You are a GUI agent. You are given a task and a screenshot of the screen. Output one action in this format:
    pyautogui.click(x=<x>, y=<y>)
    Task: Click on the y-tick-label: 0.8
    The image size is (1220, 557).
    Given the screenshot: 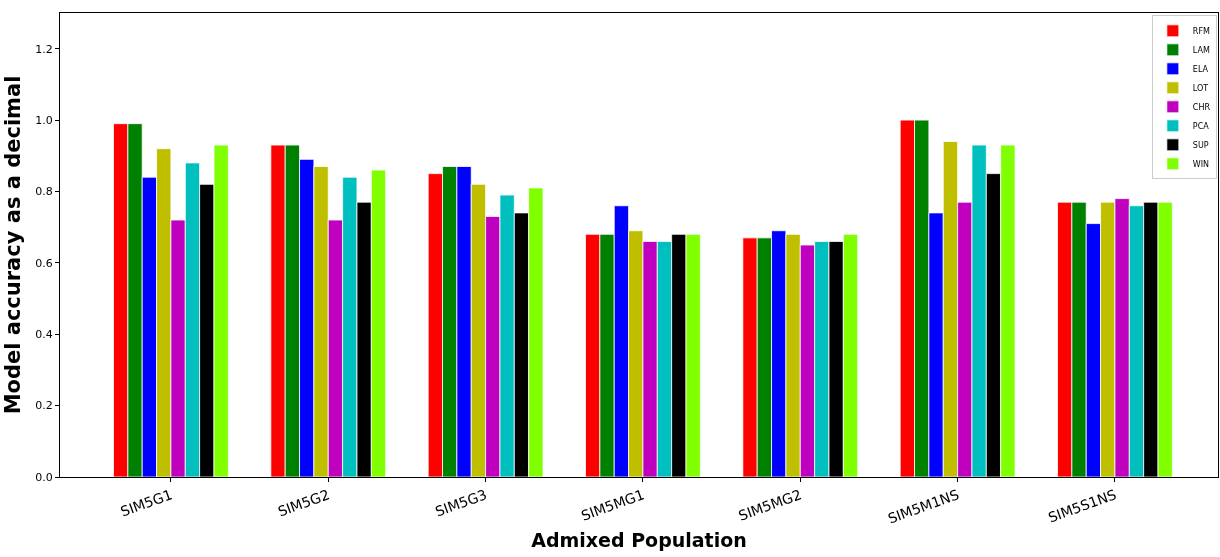 What is the action you would take?
    pyautogui.click(x=44, y=192)
    